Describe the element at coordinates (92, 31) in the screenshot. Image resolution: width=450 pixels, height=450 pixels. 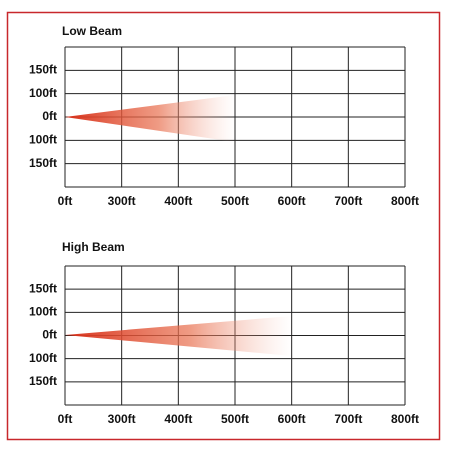
I see `panel-title: Low Beam` at that location.